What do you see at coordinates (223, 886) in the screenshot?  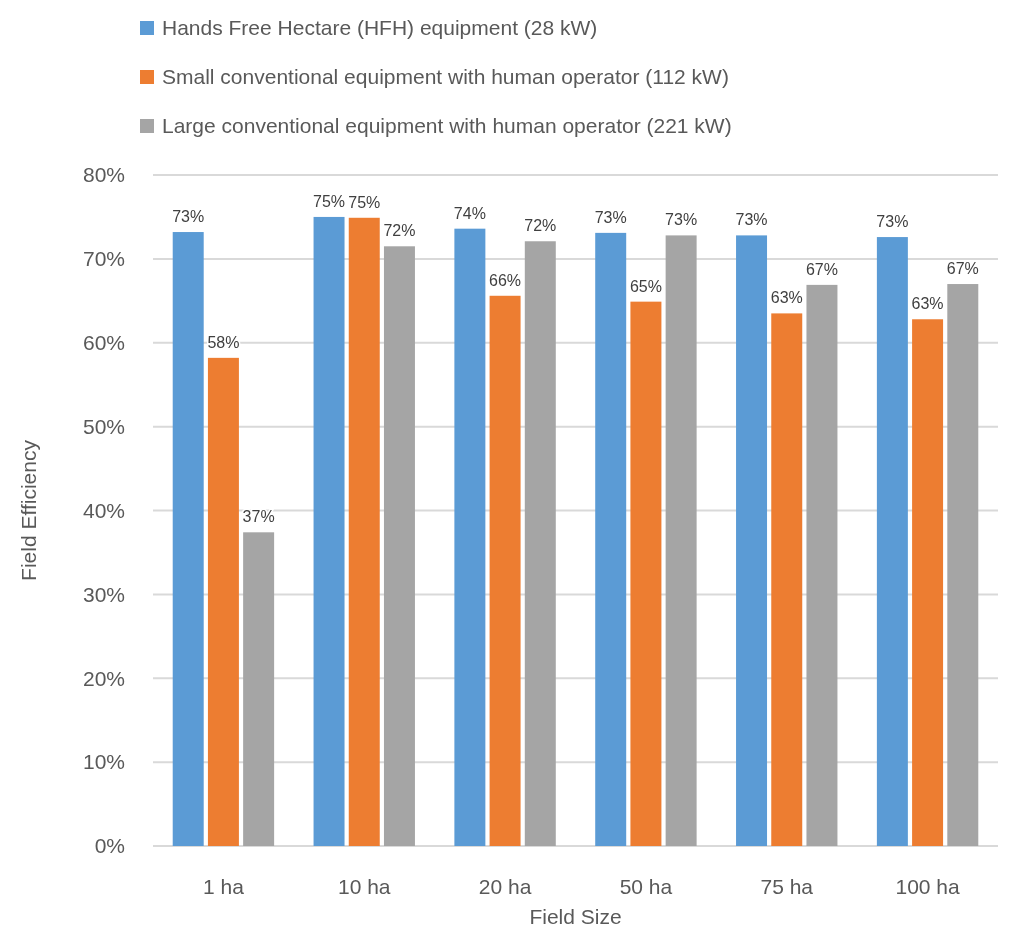 I see `x-tick-label: 1 ha` at bounding box center [223, 886].